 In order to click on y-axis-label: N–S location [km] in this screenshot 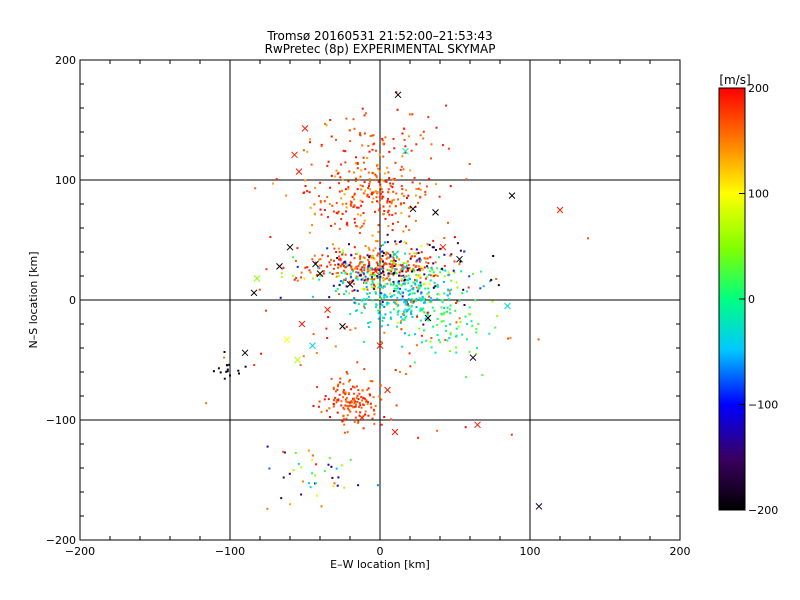, I will do `click(33, 299)`.